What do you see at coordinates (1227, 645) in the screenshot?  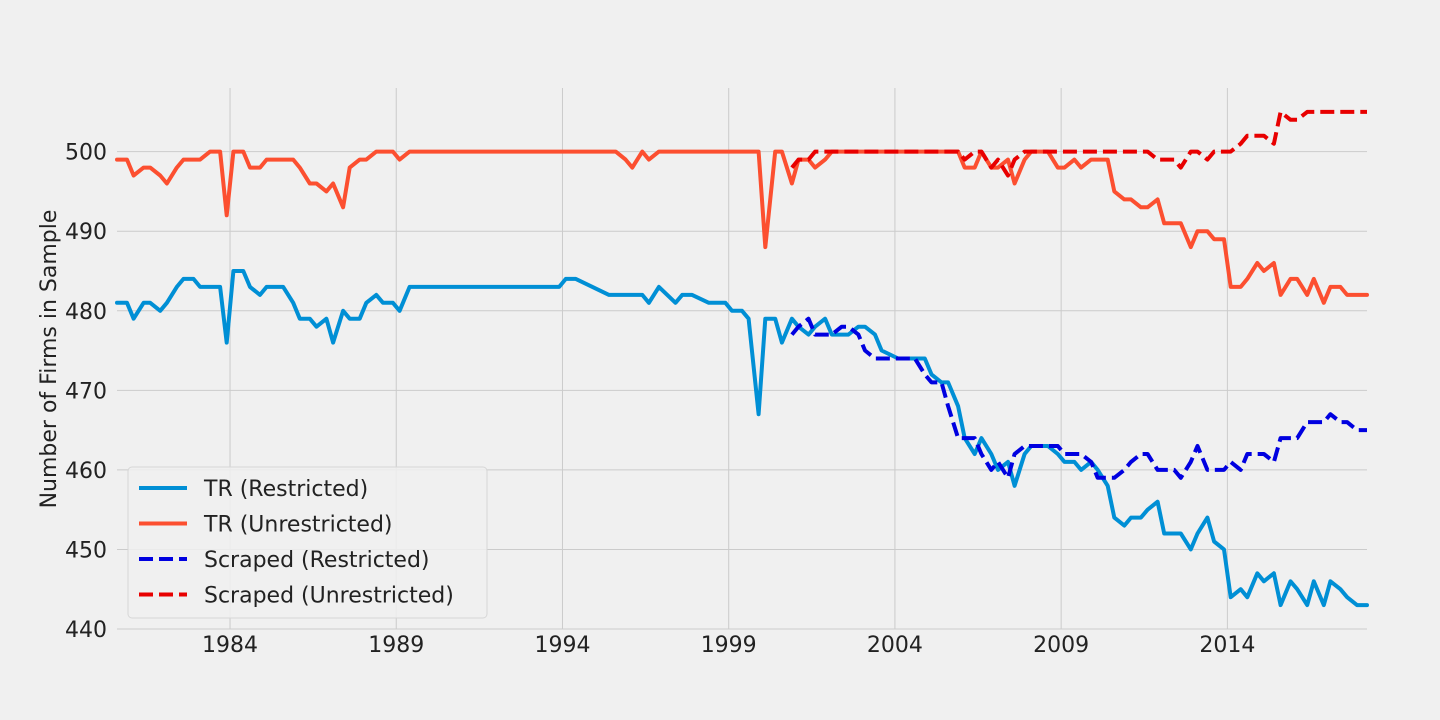 I see `x-tick-label: 2014` at bounding box center [1227, 645].